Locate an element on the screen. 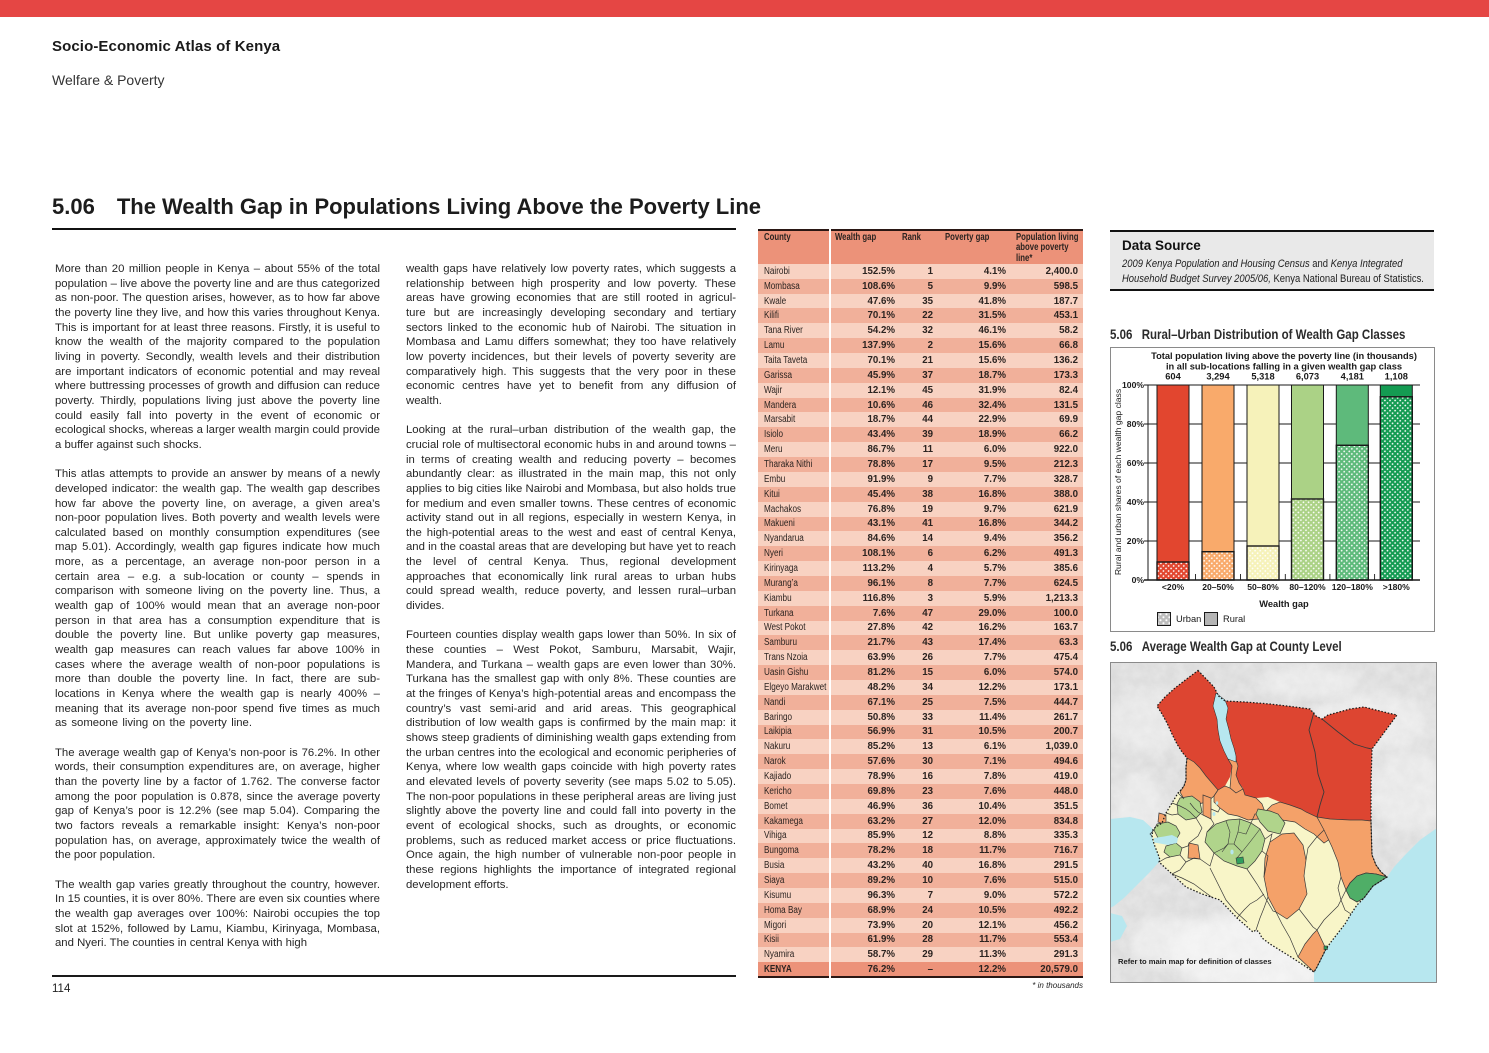 This screenshot has width=1489, height=1053. svg-text: 80–120% is located at coordinates (1307, 587).